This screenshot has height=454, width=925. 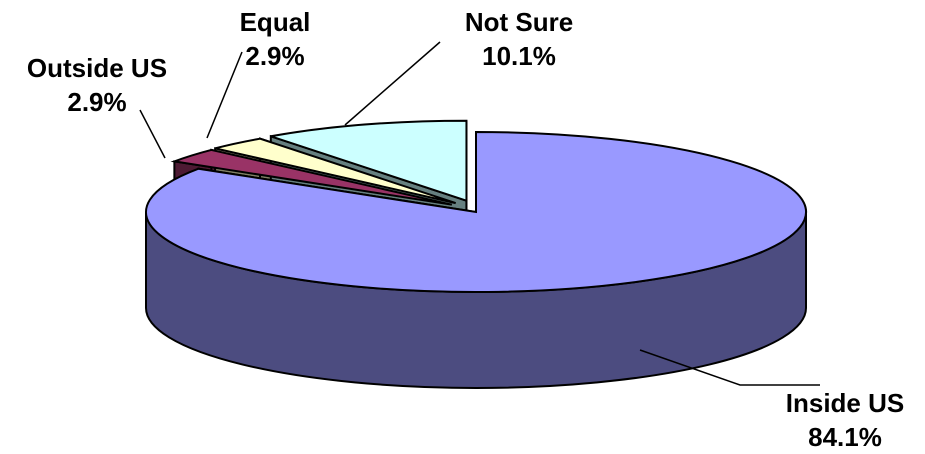 I want to click on label-inside-us-name: Inside US, so click(x=845, y=403).